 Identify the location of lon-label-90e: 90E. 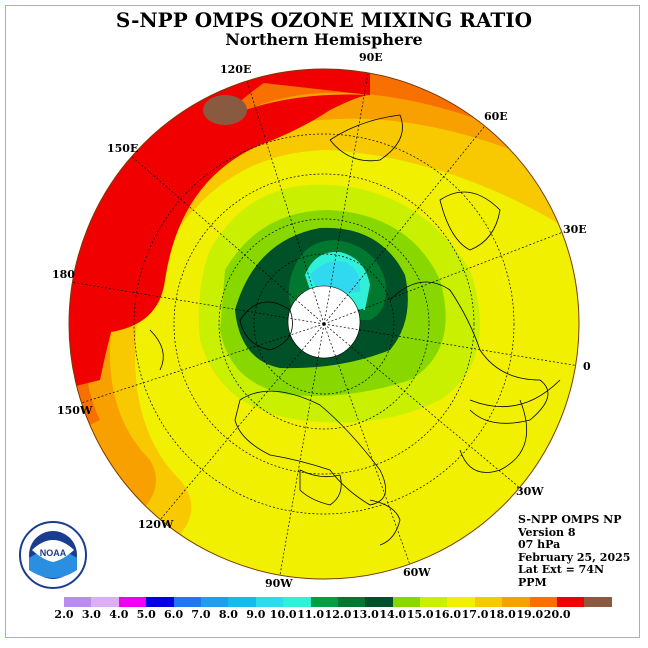
(371, 57).